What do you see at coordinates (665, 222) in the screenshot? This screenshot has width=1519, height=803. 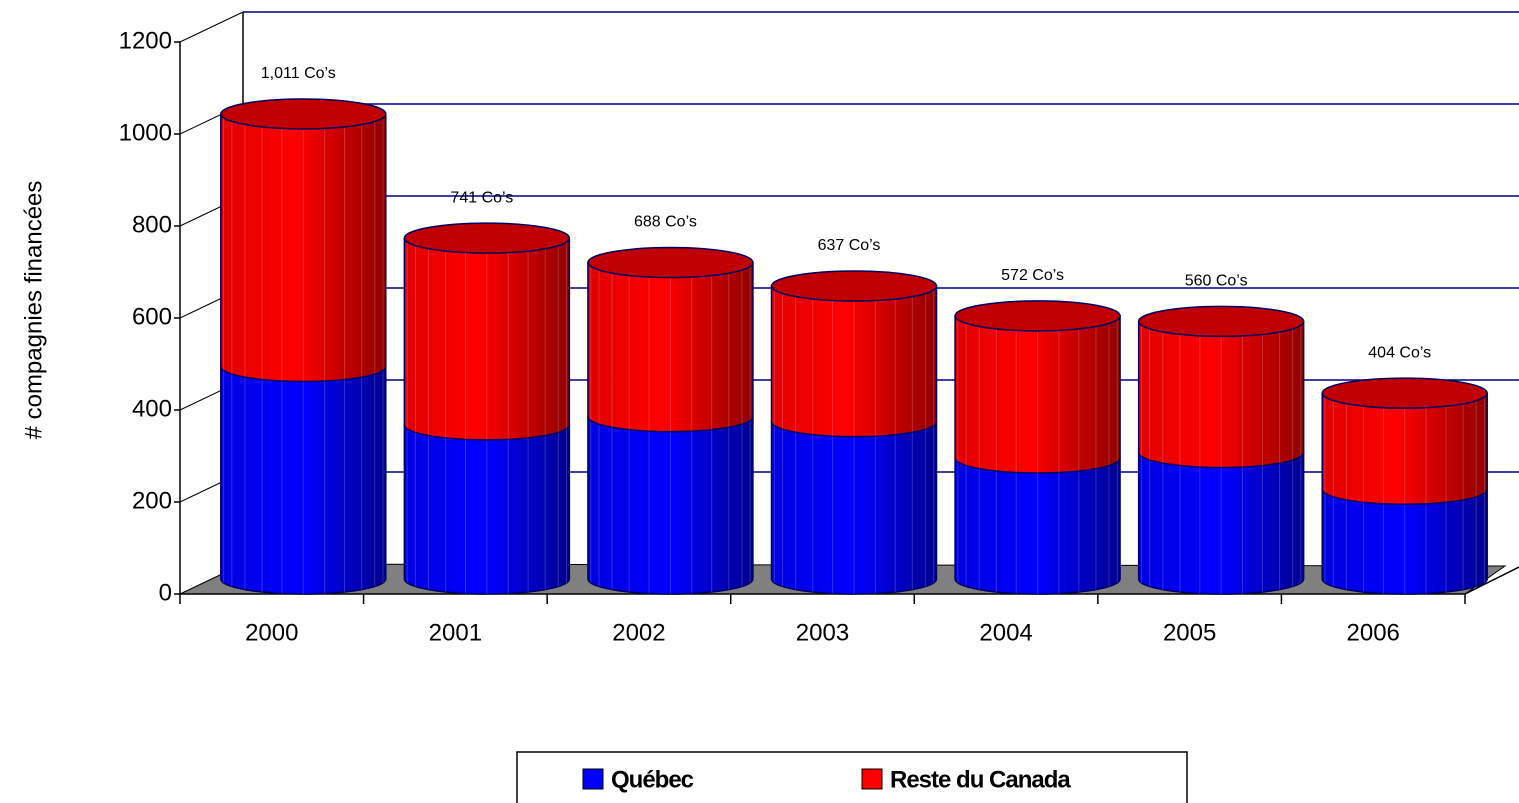 I see `total-label: 688 Co’s` at bounding box center [665, 222].